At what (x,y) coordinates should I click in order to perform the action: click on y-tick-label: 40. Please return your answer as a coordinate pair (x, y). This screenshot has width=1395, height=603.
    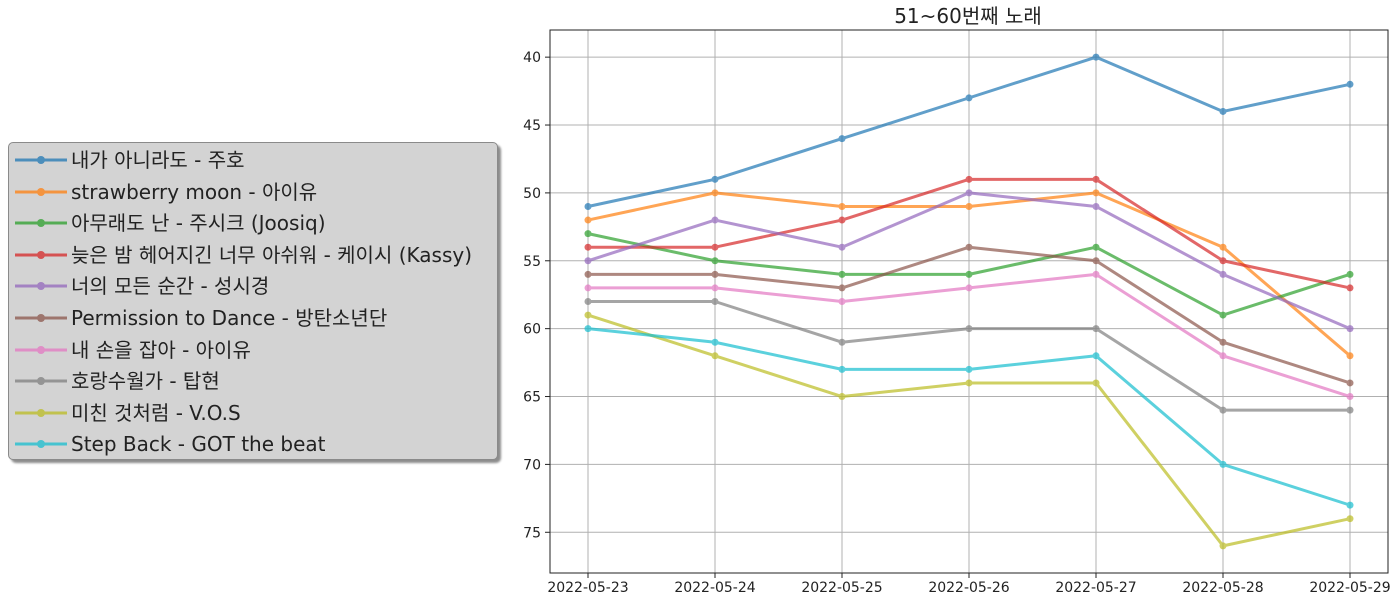
    Looking at the image, I should click on (532, 58).